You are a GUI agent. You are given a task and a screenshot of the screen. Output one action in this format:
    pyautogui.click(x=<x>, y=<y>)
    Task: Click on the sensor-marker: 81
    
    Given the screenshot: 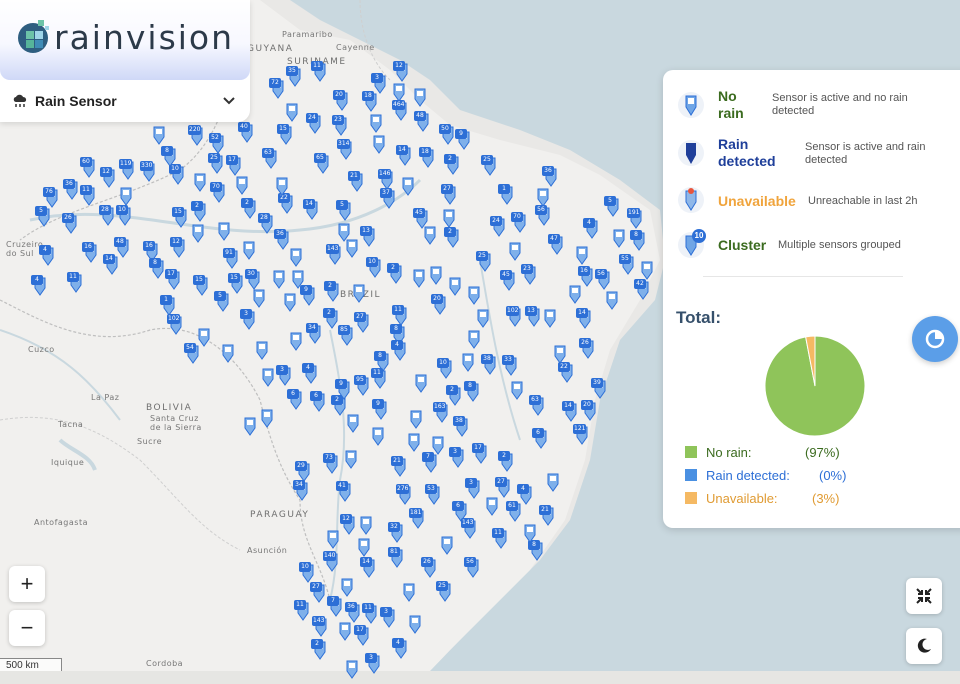 What is the action you would take?
    pyautogui.click(x=395, y=557)
    